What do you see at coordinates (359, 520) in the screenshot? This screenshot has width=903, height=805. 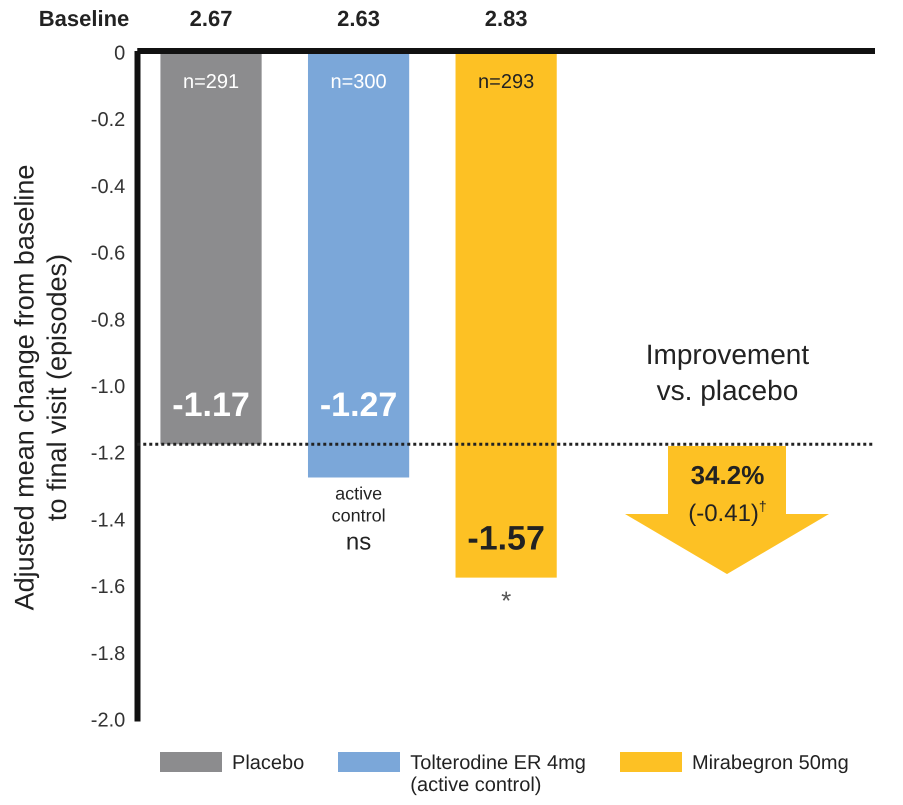 I see `annotation: active control ns` at bounding box center [359, 520].